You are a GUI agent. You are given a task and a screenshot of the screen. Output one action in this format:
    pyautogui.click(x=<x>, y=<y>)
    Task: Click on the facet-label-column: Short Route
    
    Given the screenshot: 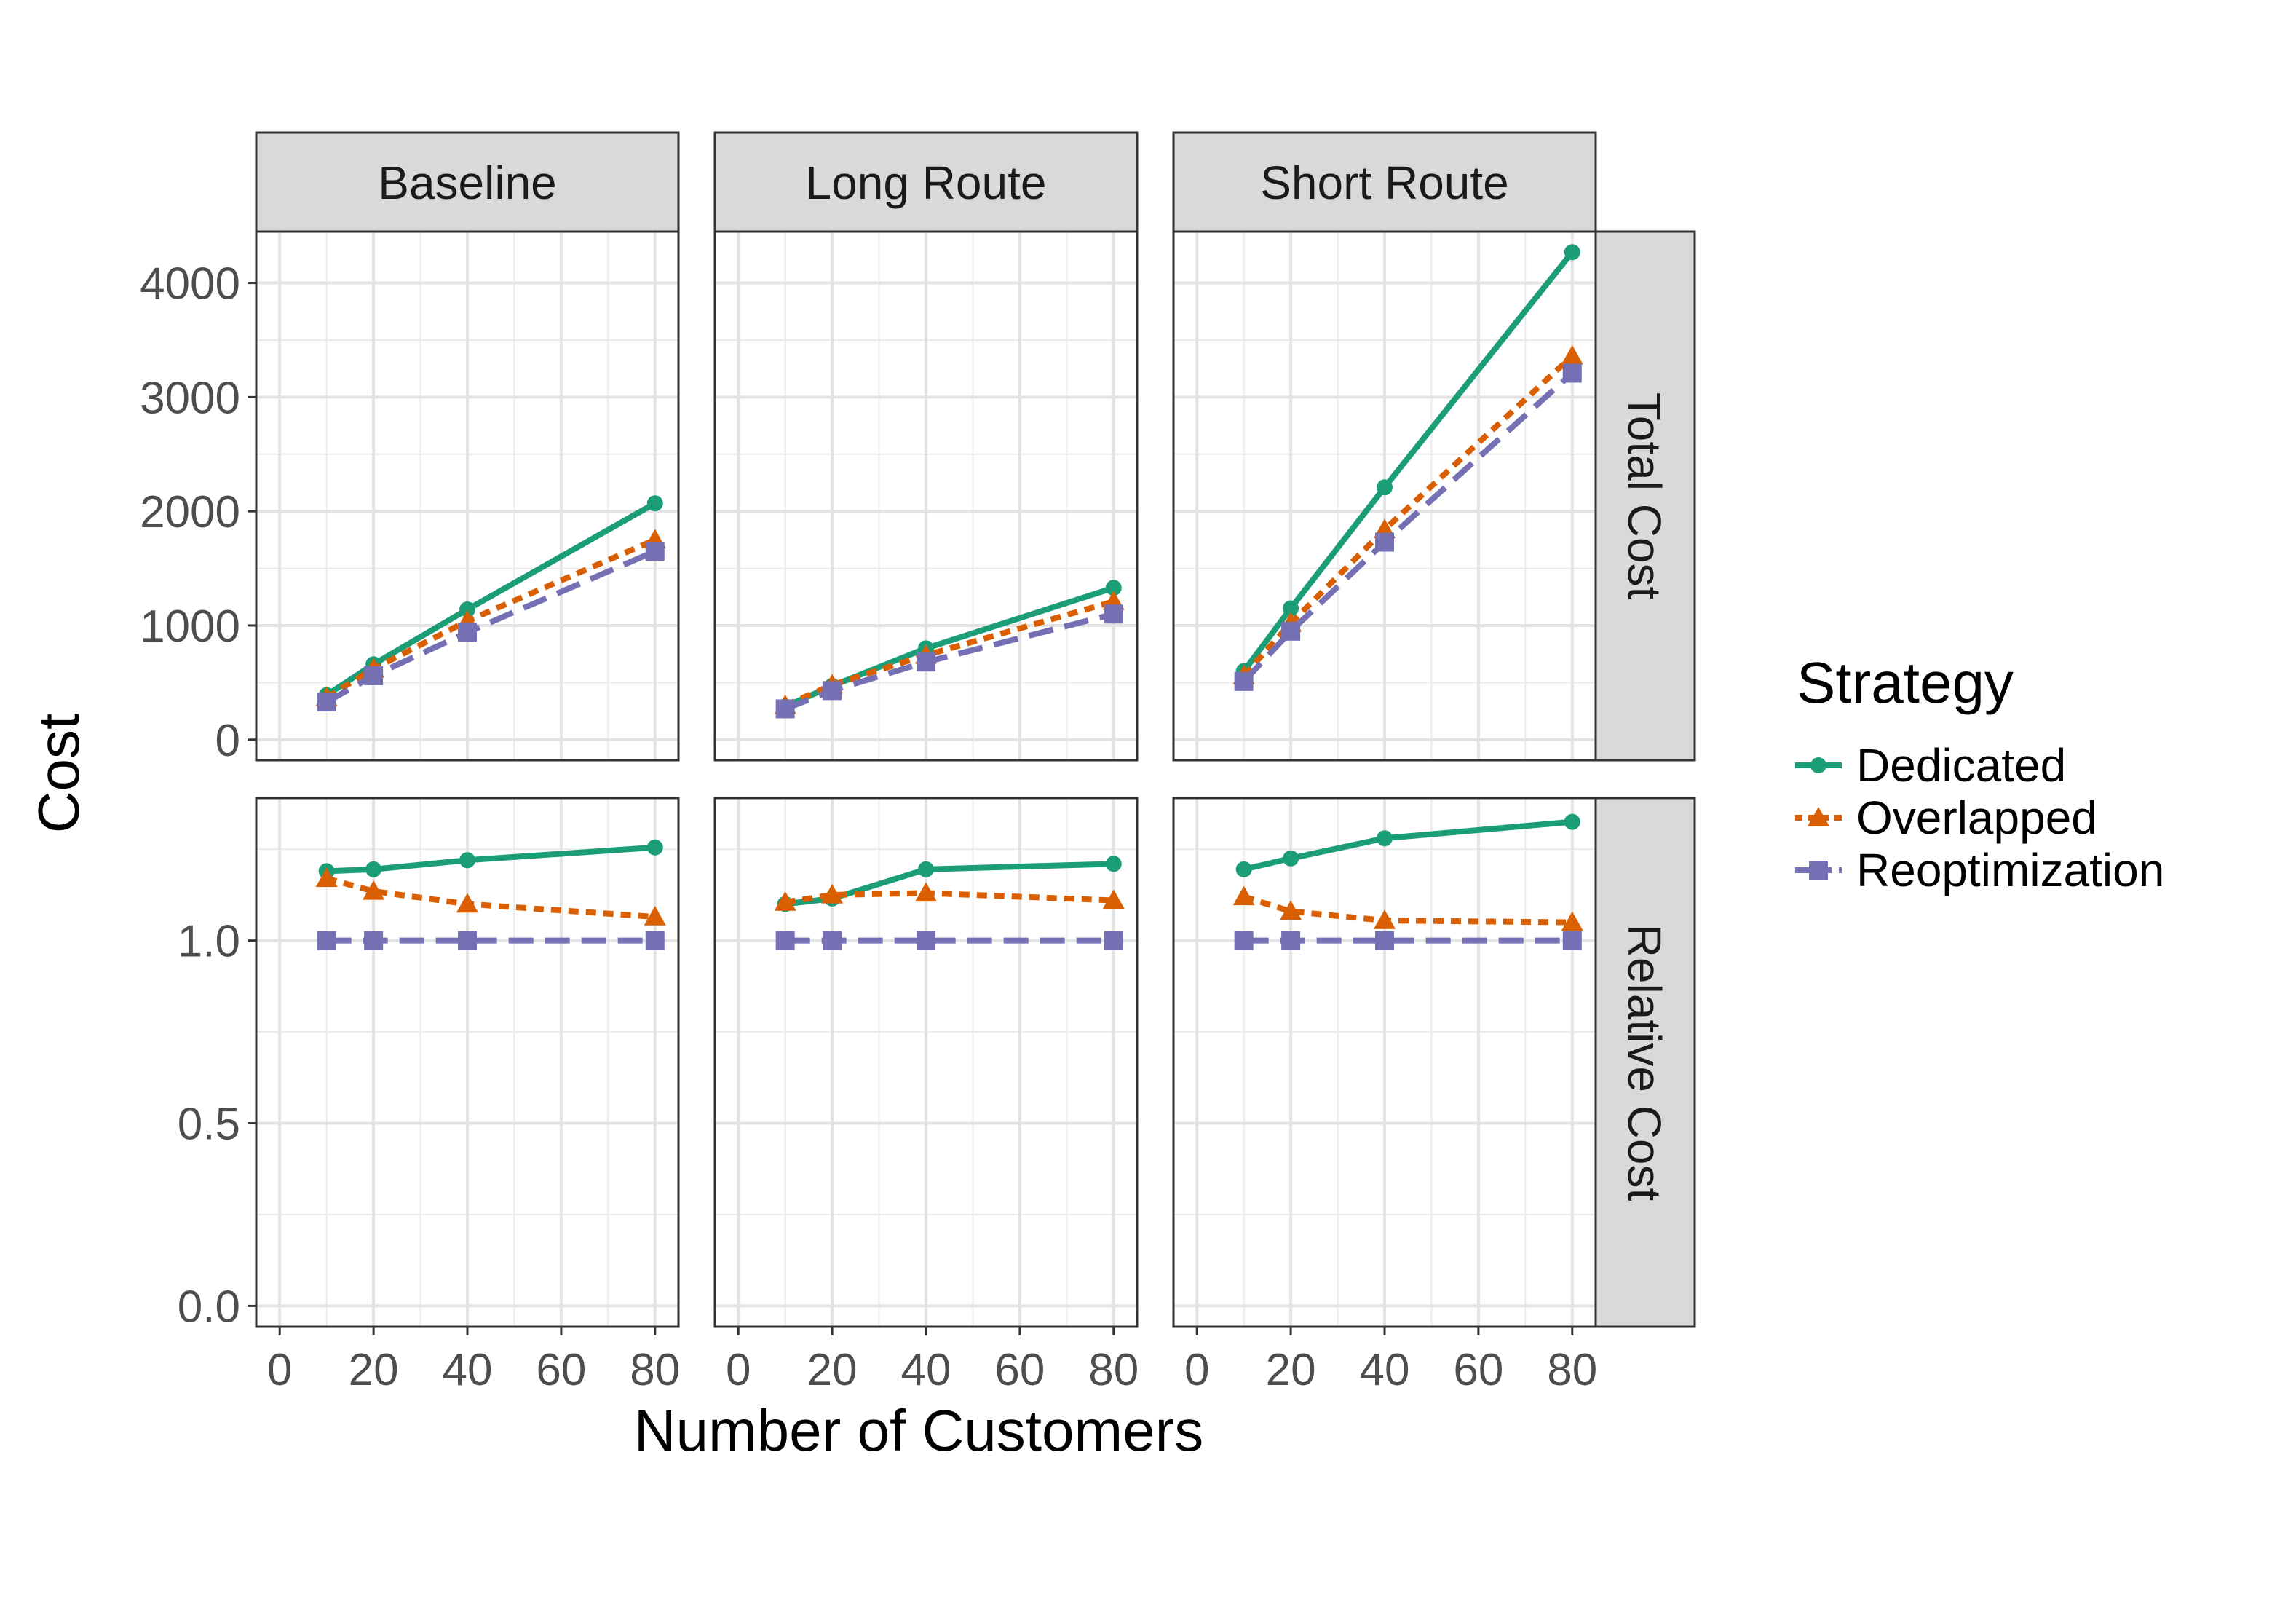 What is the action you would take?
    pyautogui.click(x=1384, y=183)
    